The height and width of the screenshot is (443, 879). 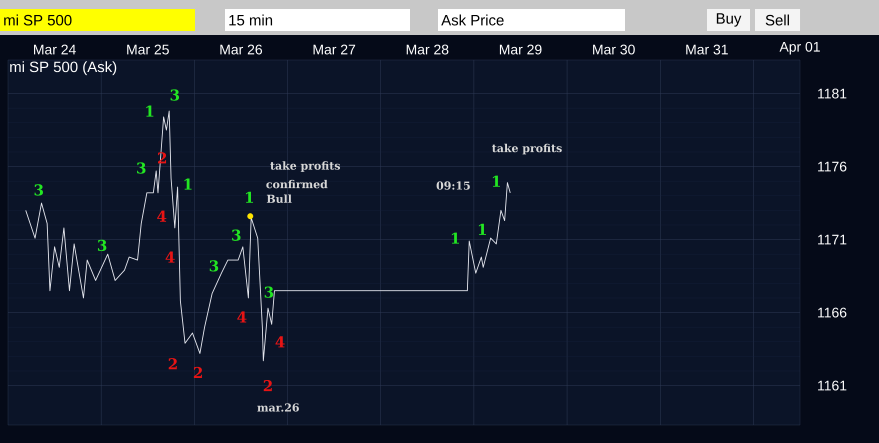 What do you see at coordinates (453, 185) in the screenshot?
I see `annotation: 09:15` at bounding box center [453, 185].